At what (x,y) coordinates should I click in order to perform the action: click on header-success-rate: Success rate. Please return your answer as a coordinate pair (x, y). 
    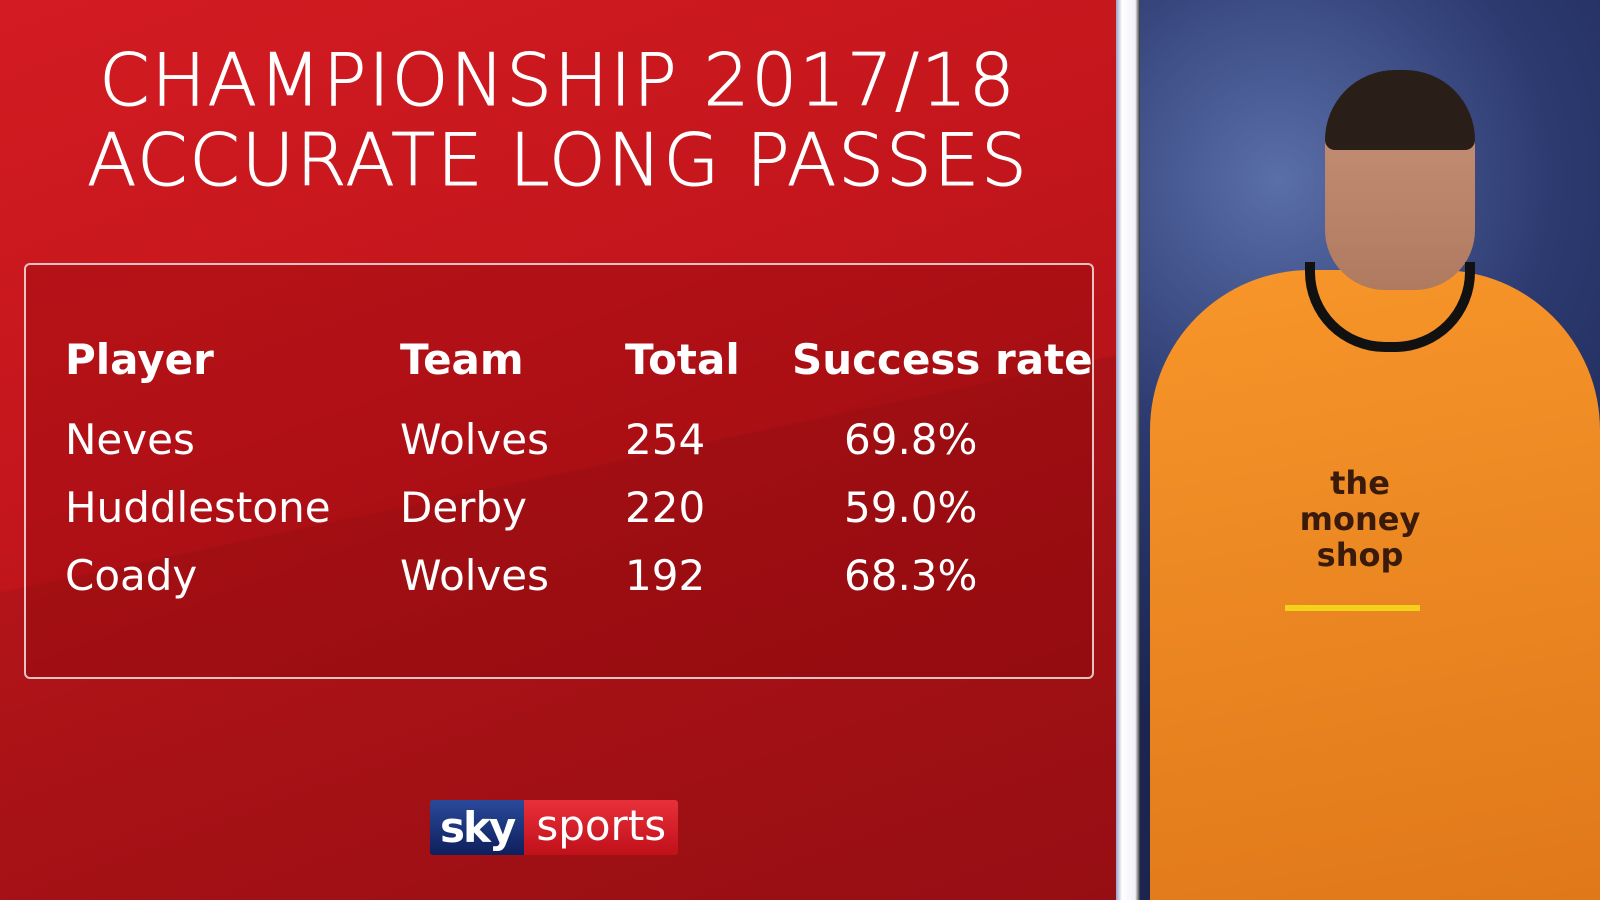
    Looking at the image, I should click on (942, 359).